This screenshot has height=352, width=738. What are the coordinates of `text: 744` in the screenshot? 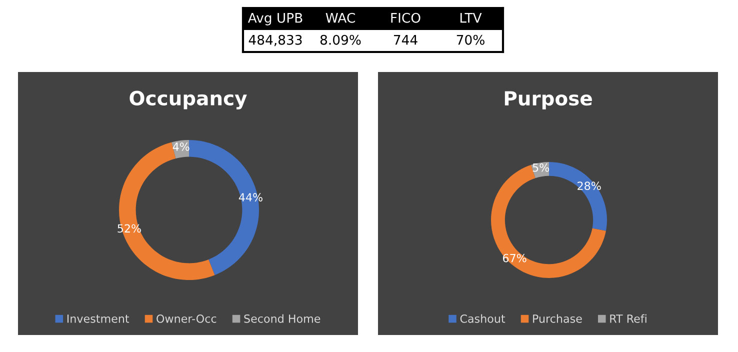 It's located at (406, 40).